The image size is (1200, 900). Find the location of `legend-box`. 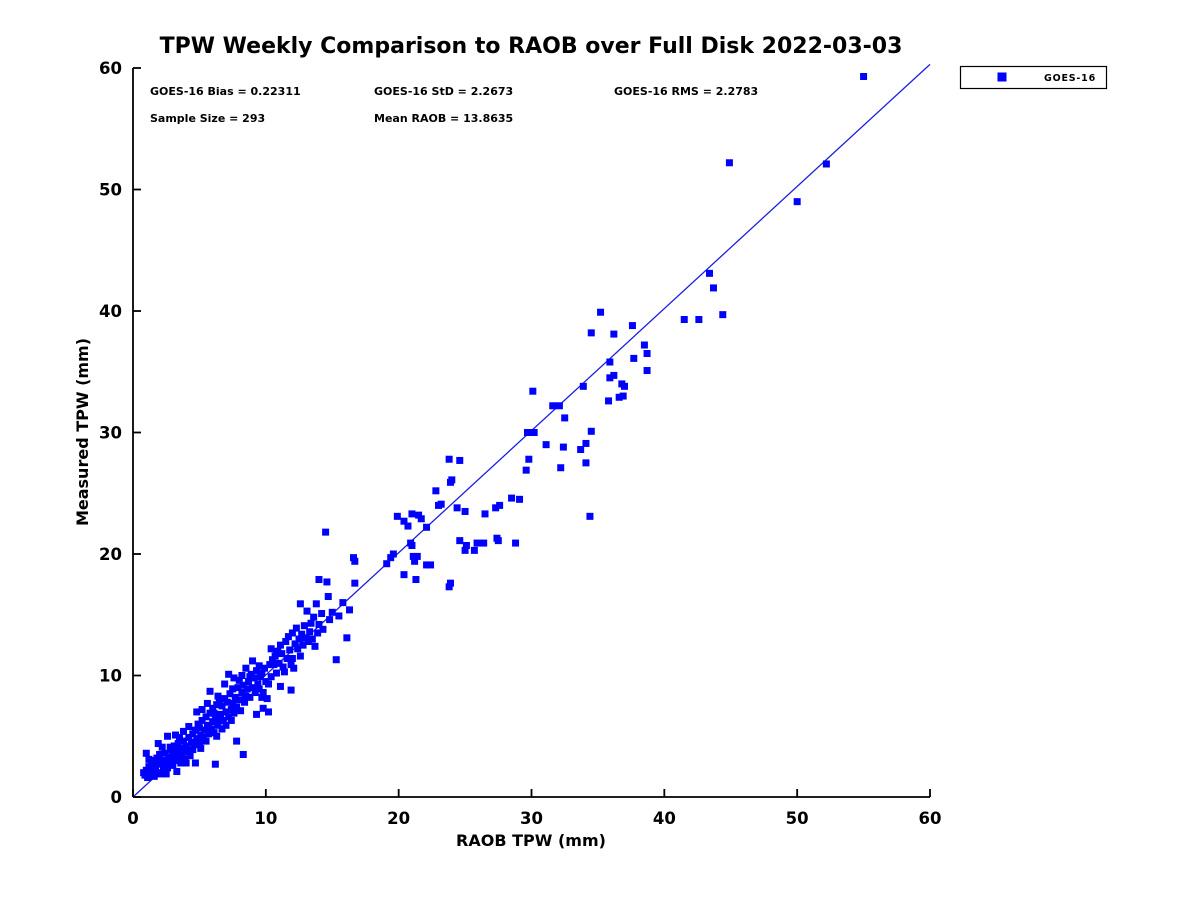

legend-box is located at coordinates (1033, 77).